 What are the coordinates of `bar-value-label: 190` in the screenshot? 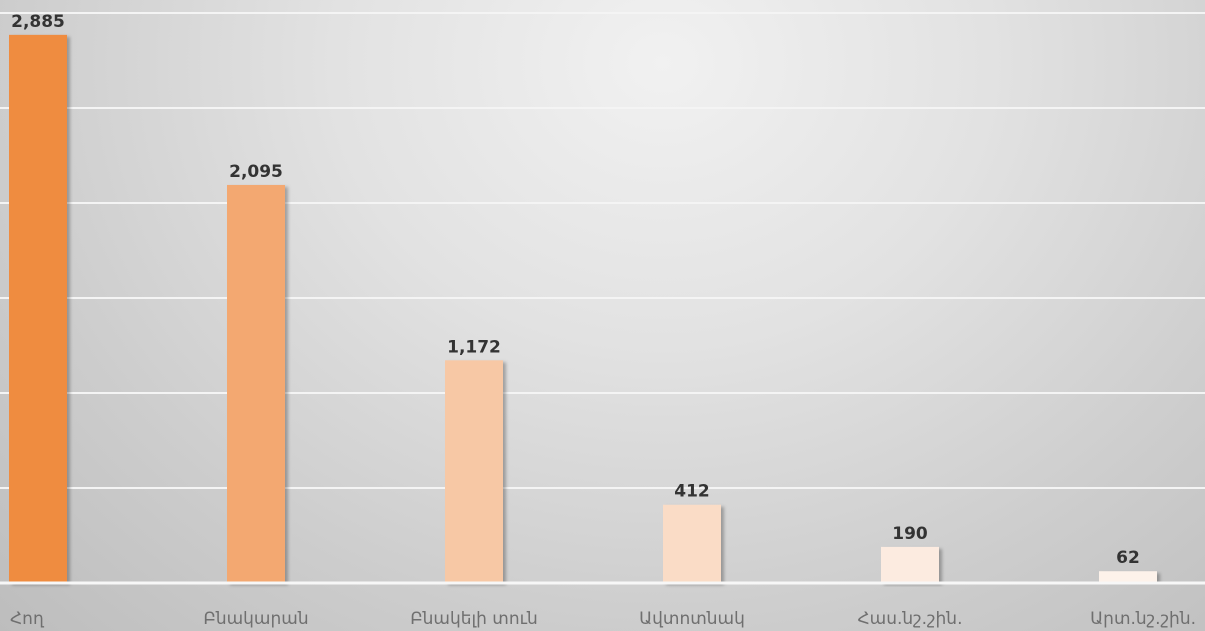 It's located at (910, 534).